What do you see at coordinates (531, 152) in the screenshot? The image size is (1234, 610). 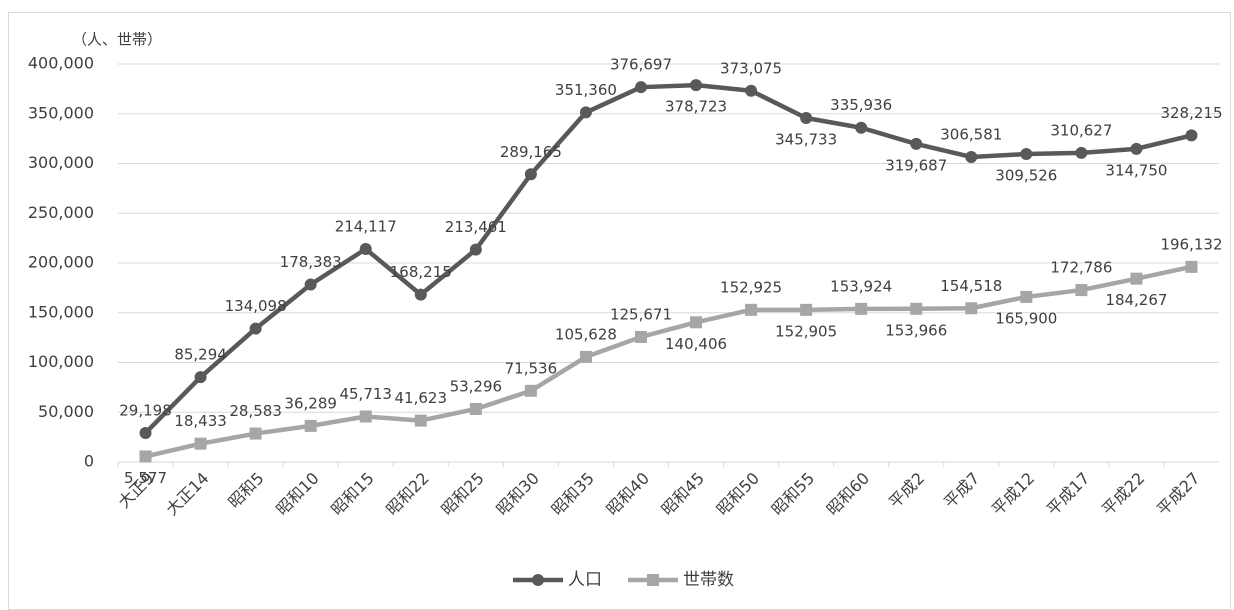 I see `data-label: 289,165` at bounding box center [531, 152].